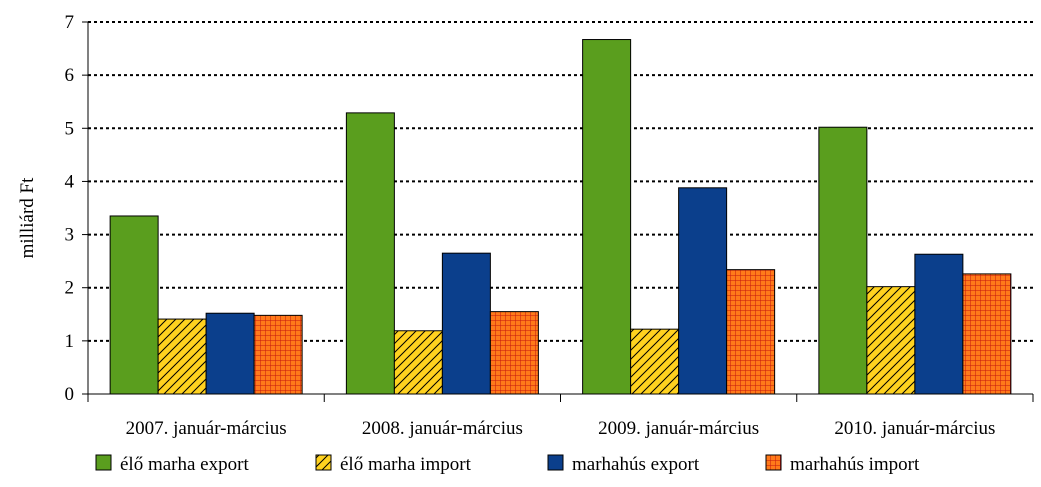 This screenshot has width=1041, height=487. Describe the element at coordinates (70, 394) in the screenshot. I see `y-tick-label: 0` at that location.